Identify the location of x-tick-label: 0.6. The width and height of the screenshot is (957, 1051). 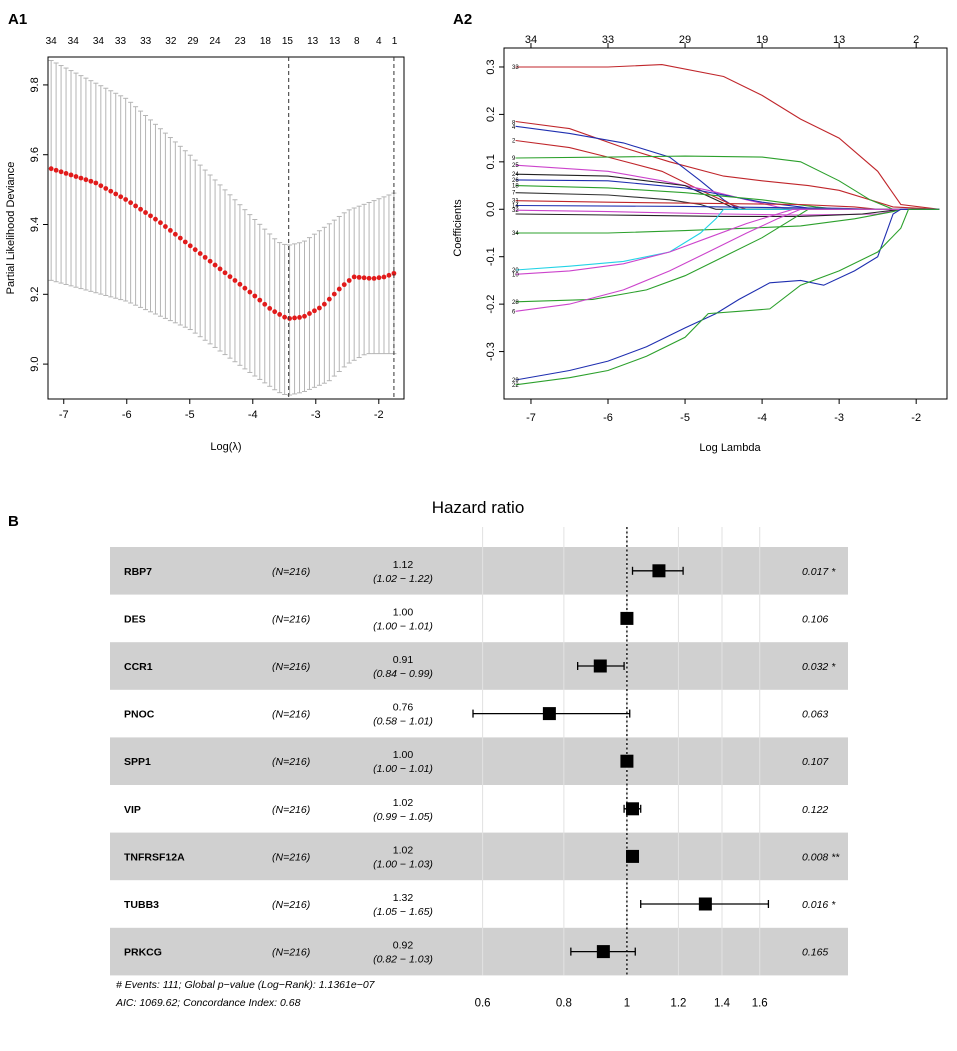
(483, 1003).